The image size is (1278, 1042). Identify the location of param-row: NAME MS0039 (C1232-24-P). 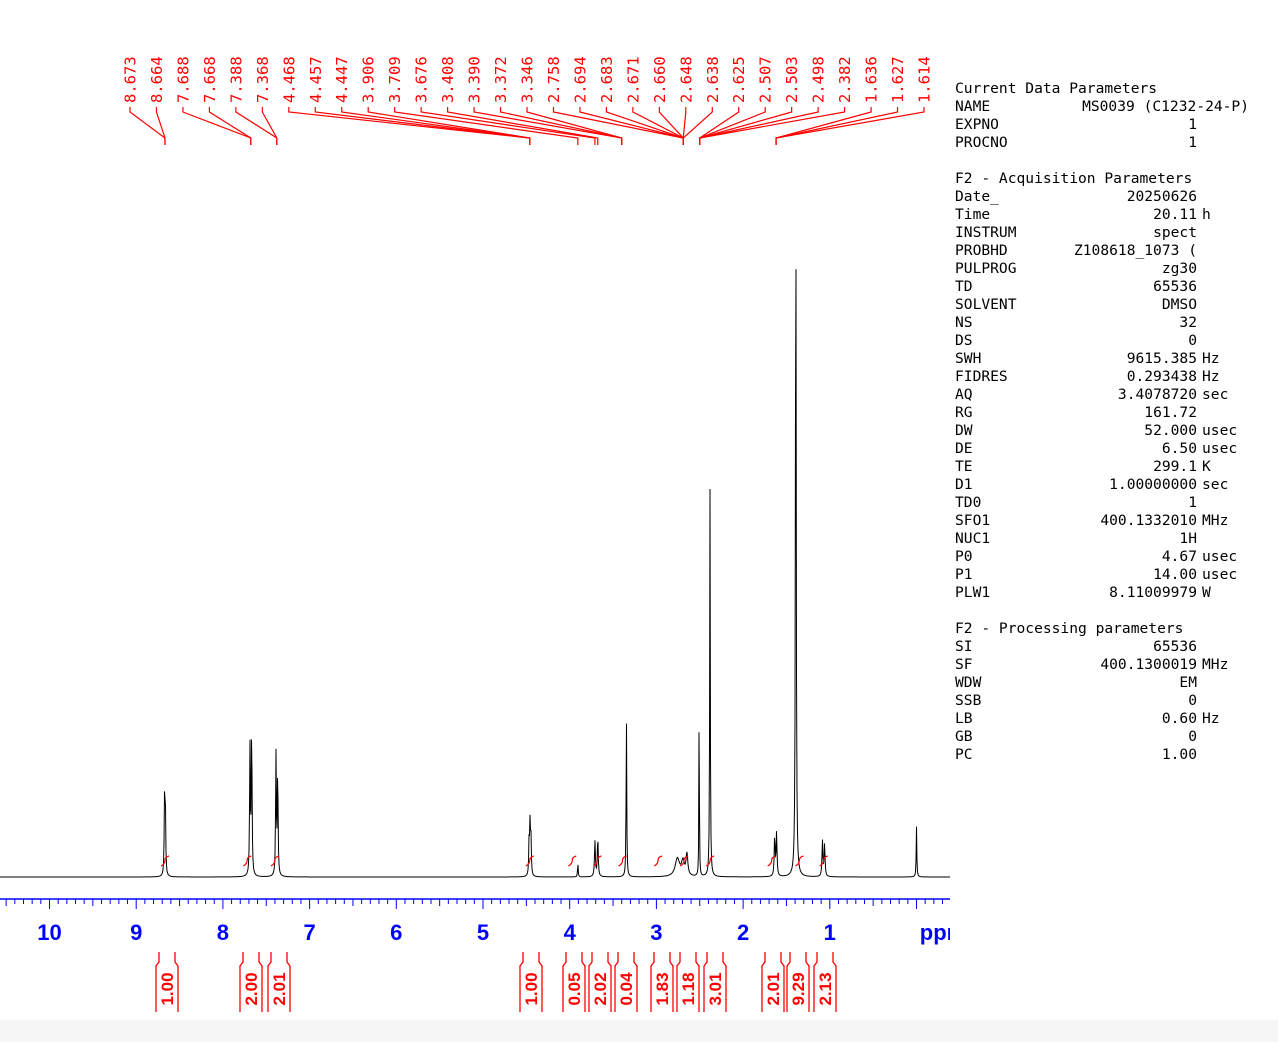
(1115, 107).